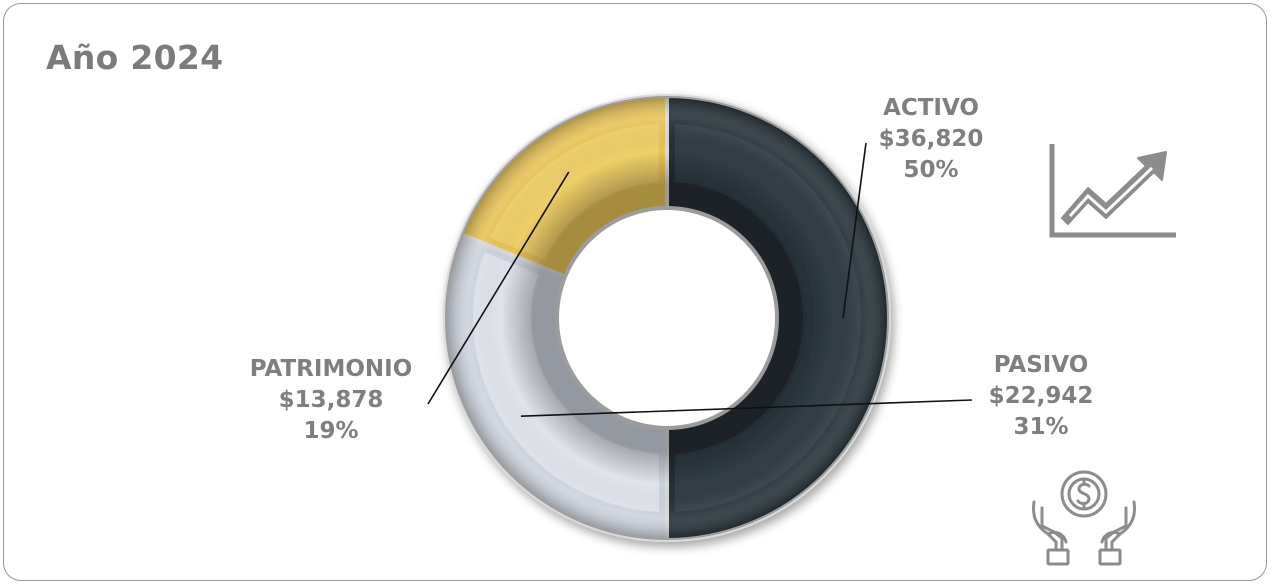 Image resolution: width=1274 pixels, height=587 pixels. Describe the element at coordinates (1041, 365) in the screenshot. I see `slice-name-pasivo: PASIVO` at that location.